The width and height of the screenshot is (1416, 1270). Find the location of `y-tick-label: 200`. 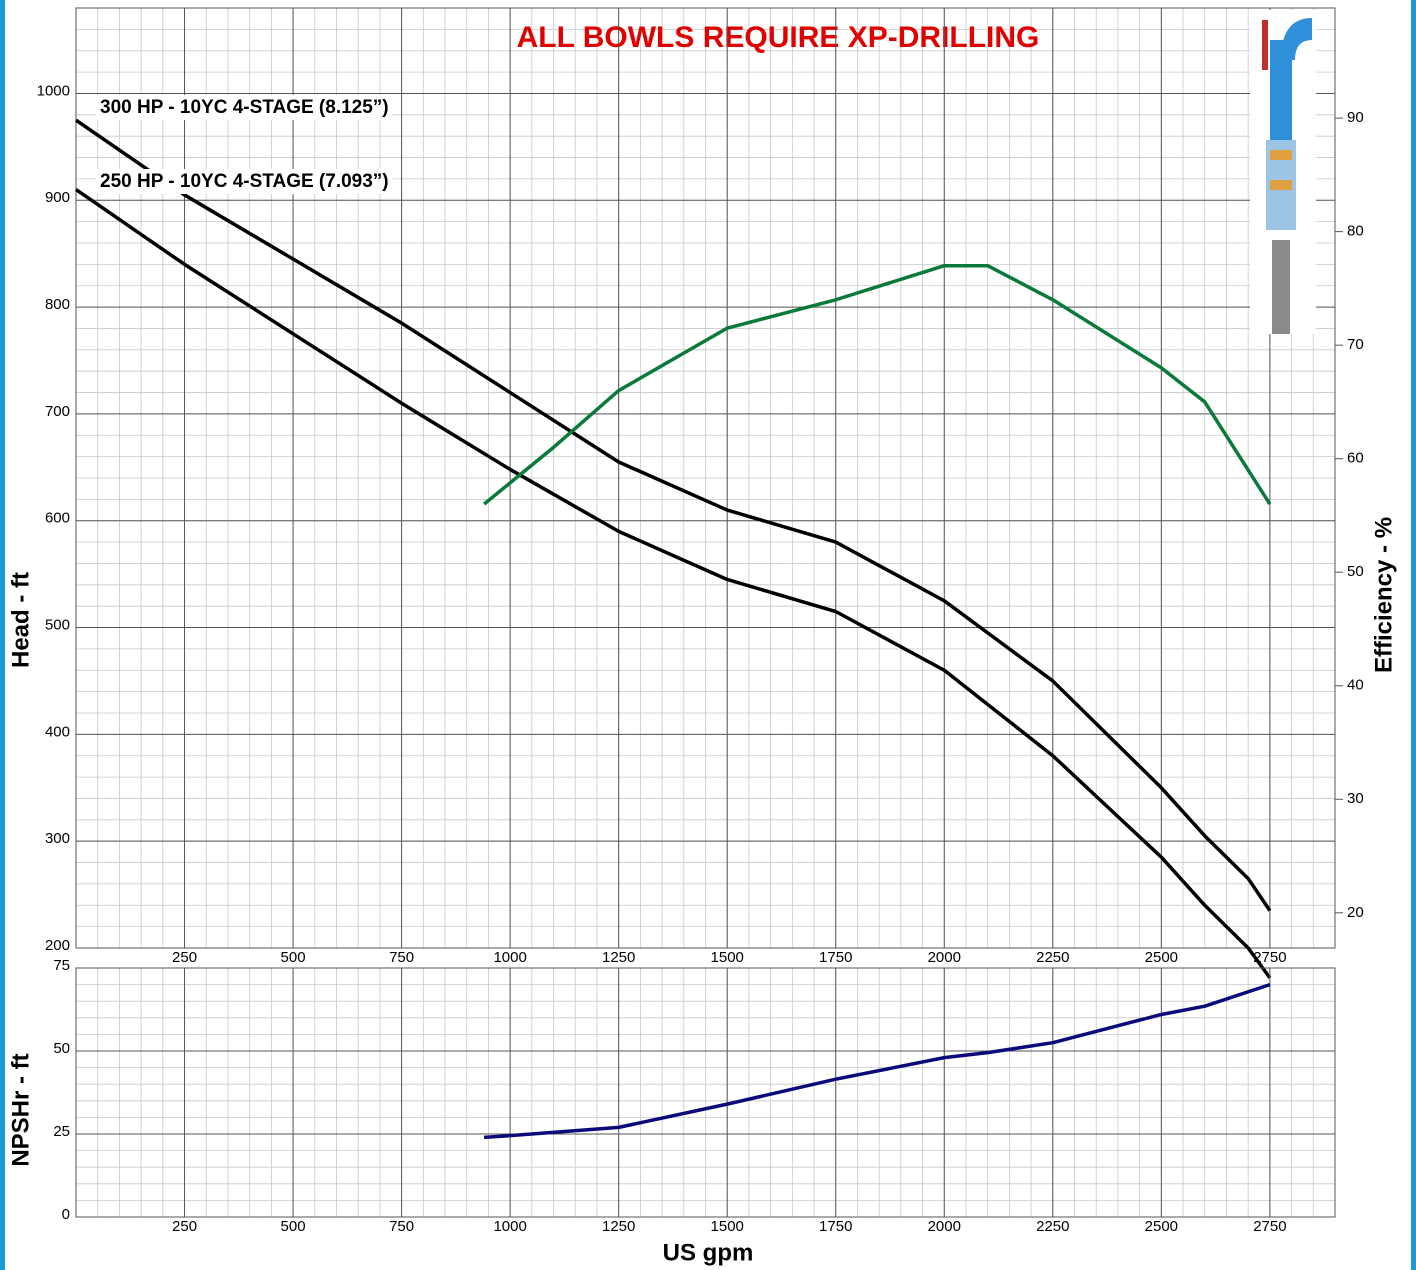

y-tick-label: 200 is located at coordinates (57, 945).